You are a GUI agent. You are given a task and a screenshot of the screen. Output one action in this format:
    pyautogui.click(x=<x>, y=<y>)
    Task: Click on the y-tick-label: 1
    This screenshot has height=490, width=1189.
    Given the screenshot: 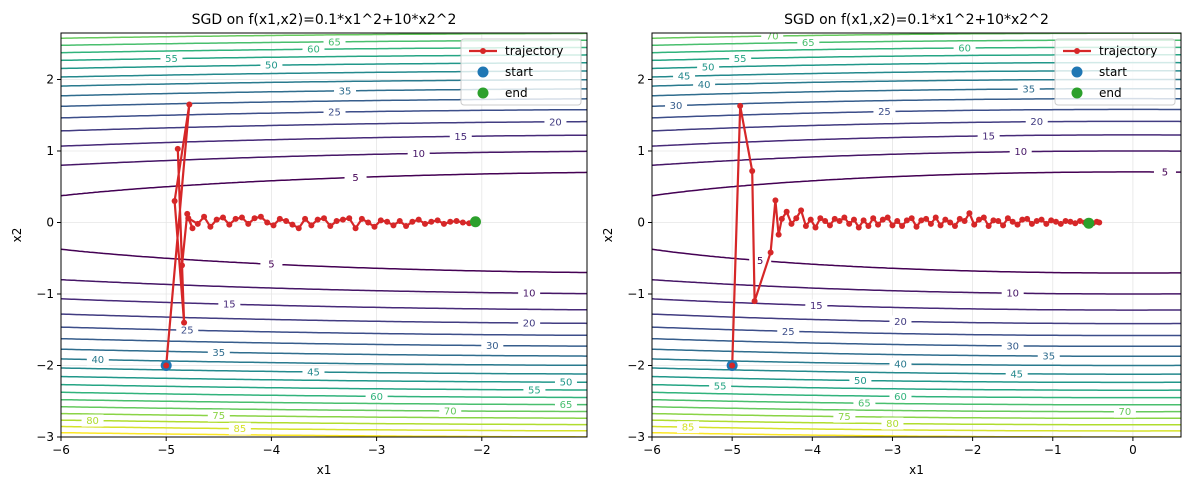 What is the action you would take?
    pyautogui.click(x=641, y=151)
    